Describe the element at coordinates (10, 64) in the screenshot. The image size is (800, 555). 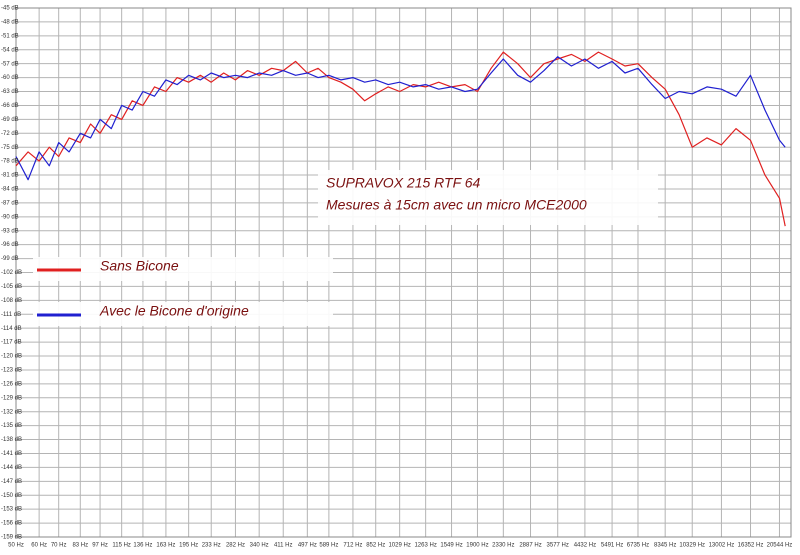
I see `y-tick-label: -57 dB` at that location.